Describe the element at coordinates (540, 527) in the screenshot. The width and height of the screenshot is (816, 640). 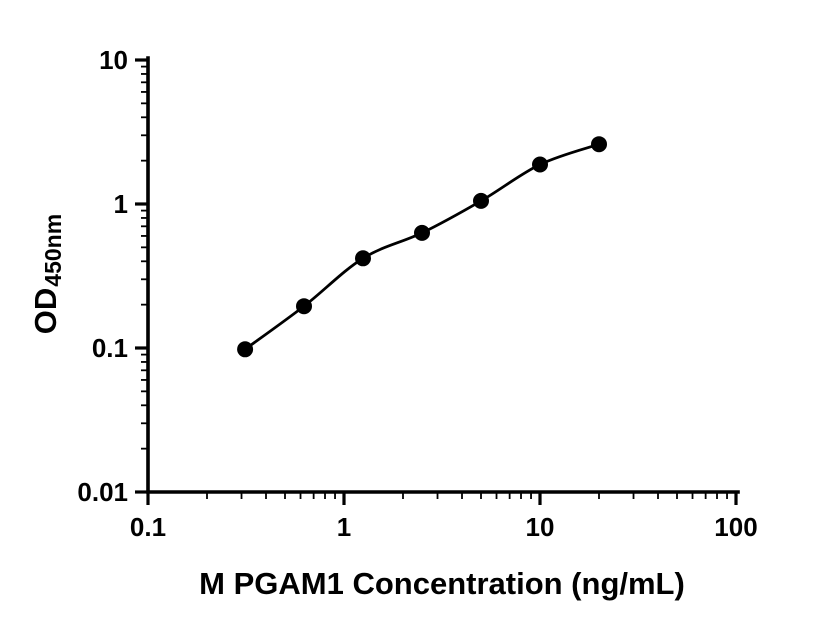
I see `x-tick-label: 10` at that location.